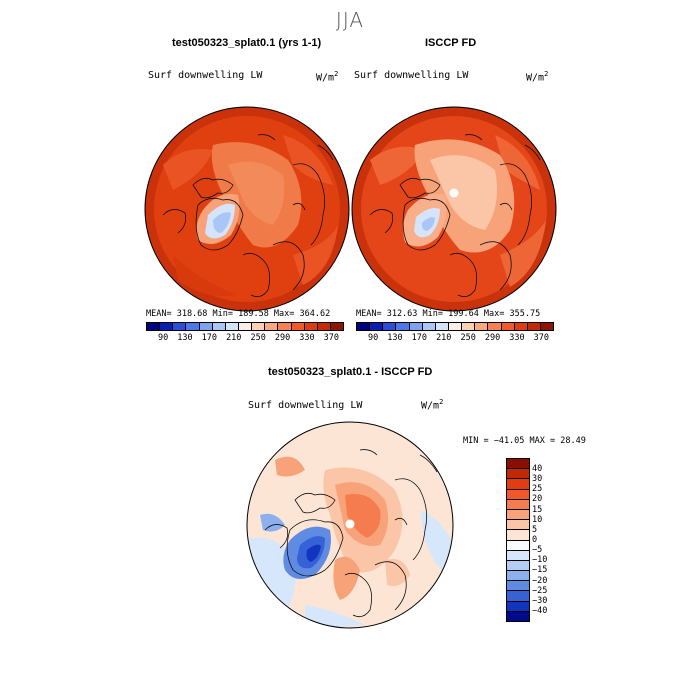  I want to click on colorbar-tick-label: −10, so click(540, 560).